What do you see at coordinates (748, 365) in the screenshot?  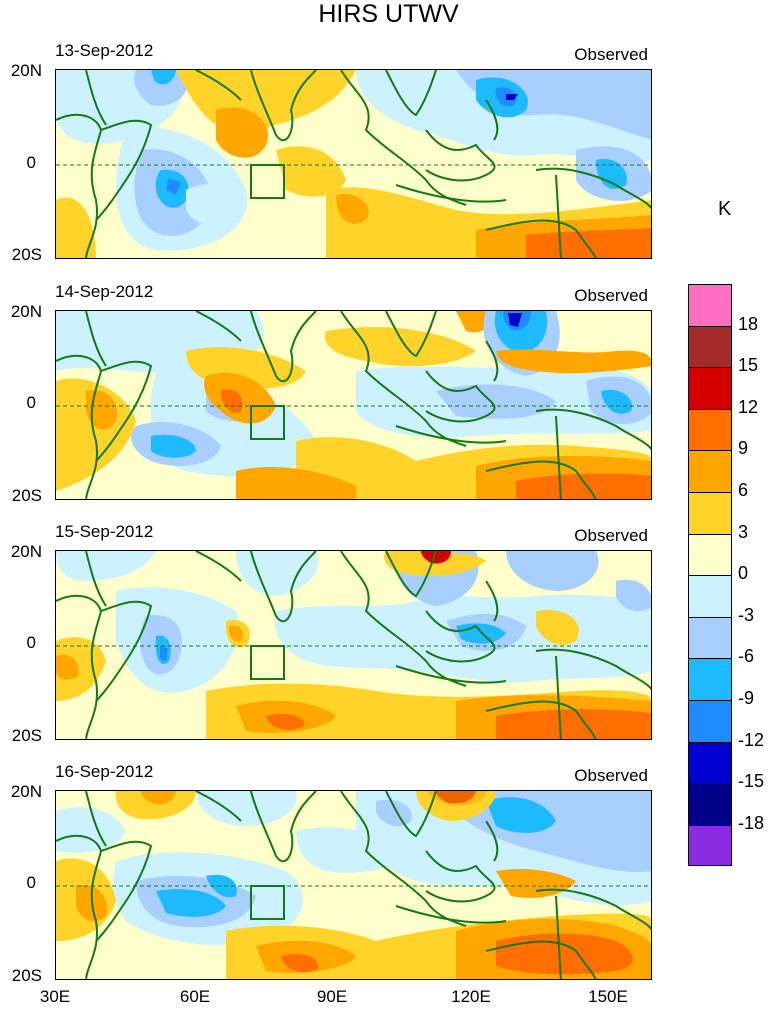 I see `colorbar-label: 15` at bounding box center [748, 365].